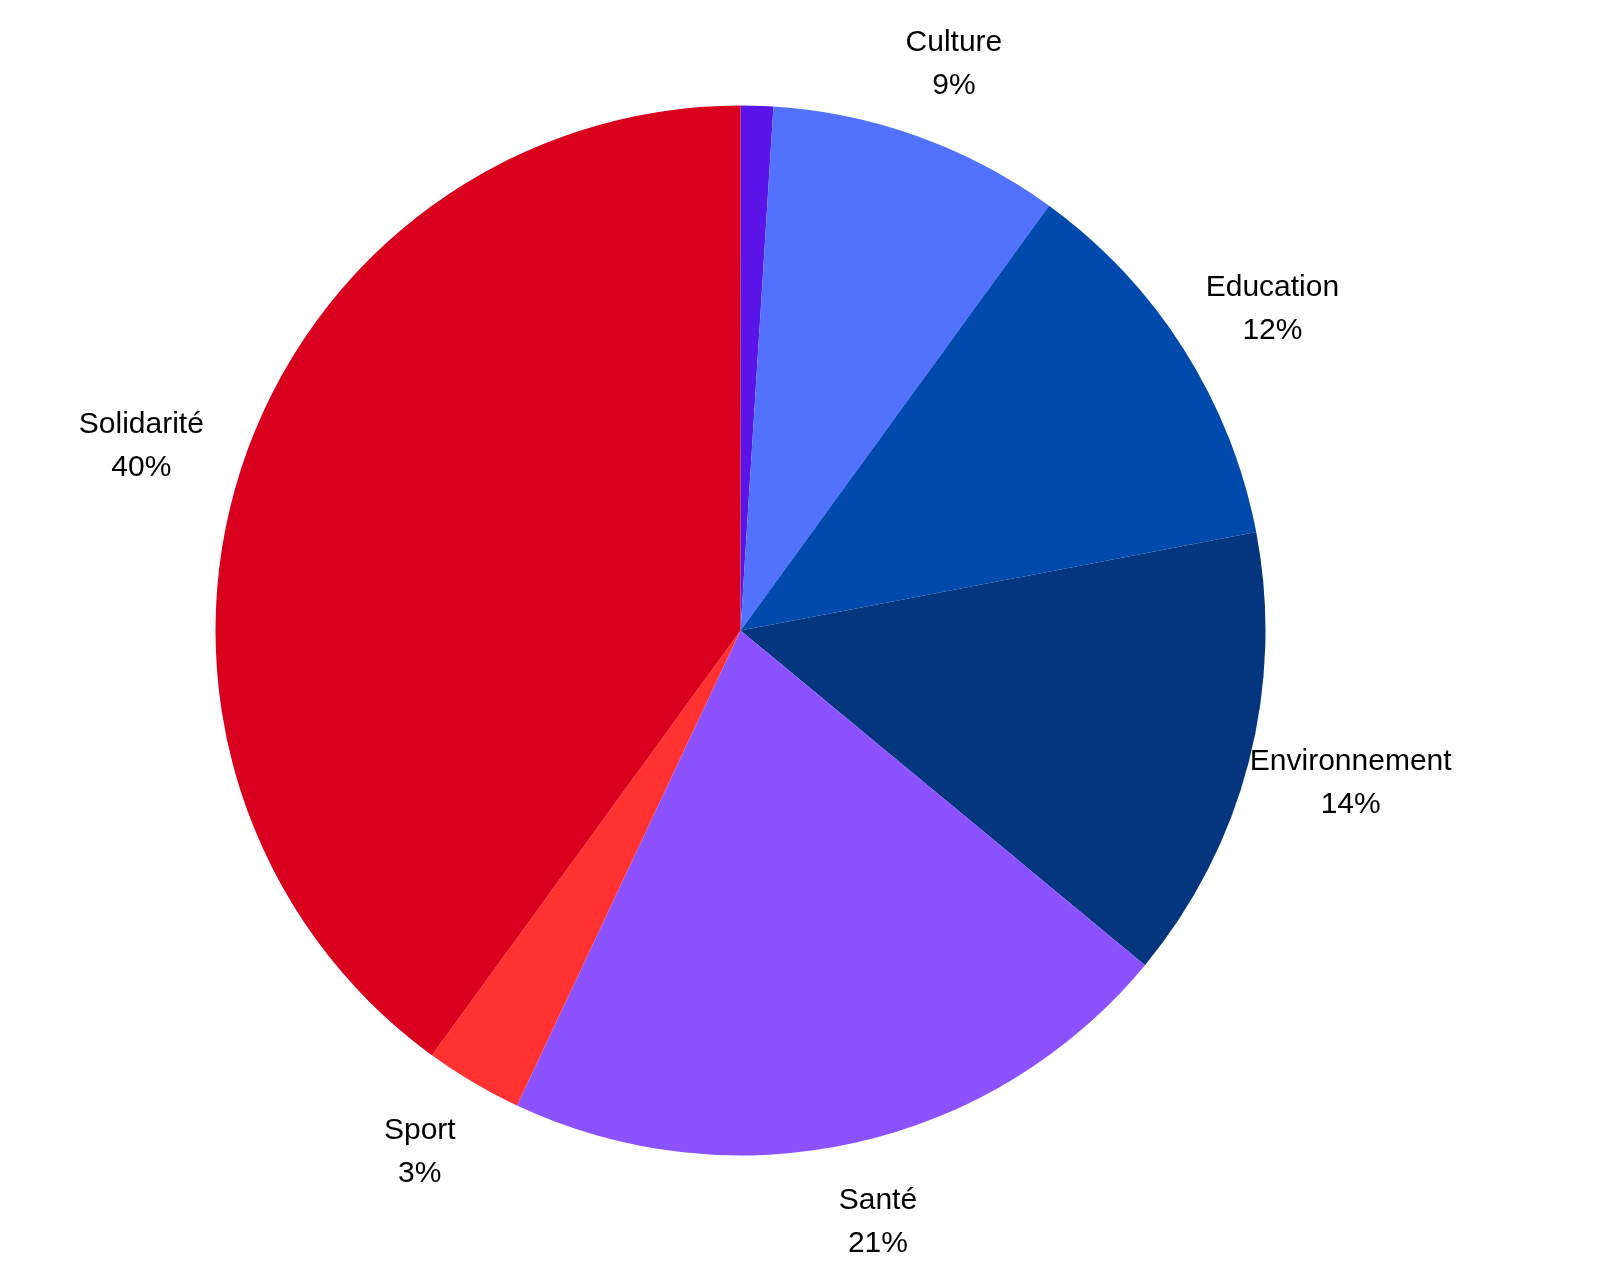 The width and height of the screenshot is (1609, 1282). I want to click on slice-label: Santé, so click(878, 1198).